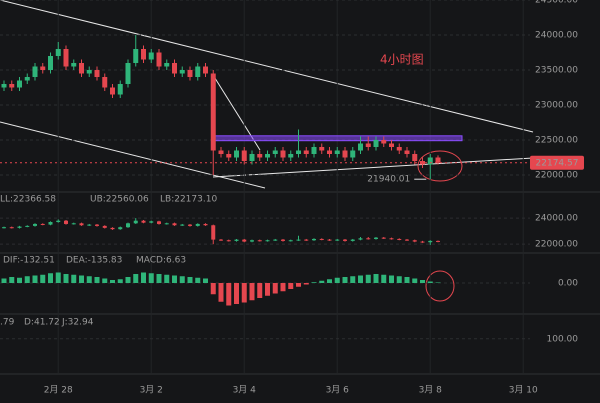 This screenshot has height=403, width=600. What do you see at coordinates (556, 141) in the screenshot?
I see `y-tick-label: 22500.00` at bounding box center [556, 141].